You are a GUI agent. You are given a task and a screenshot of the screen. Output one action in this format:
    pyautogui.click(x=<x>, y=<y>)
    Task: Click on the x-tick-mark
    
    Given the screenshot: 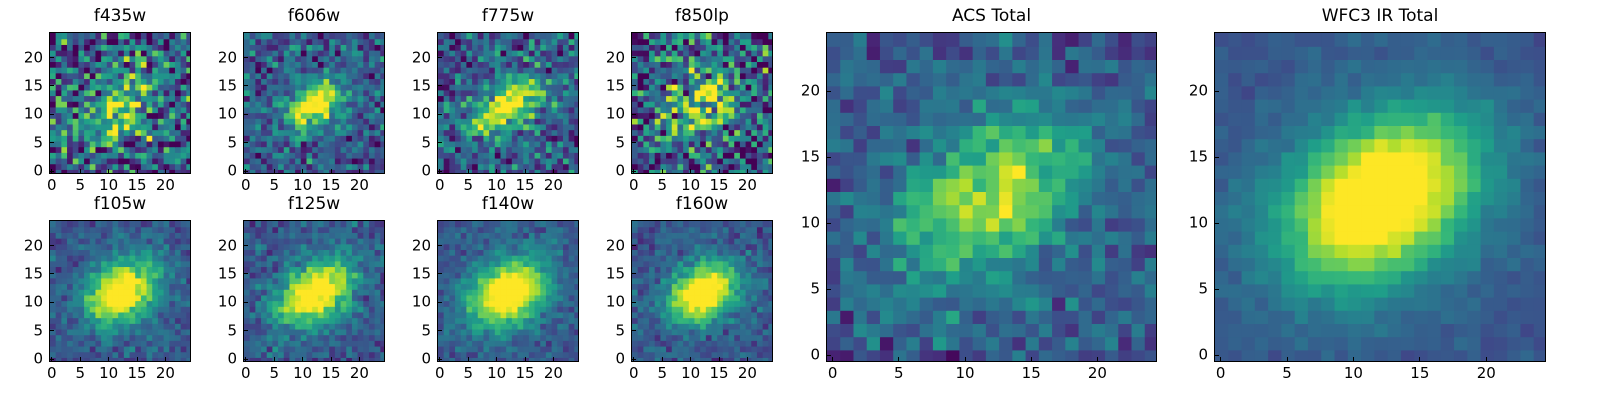 What is the action you would take?
    pyautogui.click(x=359, y=171)
    